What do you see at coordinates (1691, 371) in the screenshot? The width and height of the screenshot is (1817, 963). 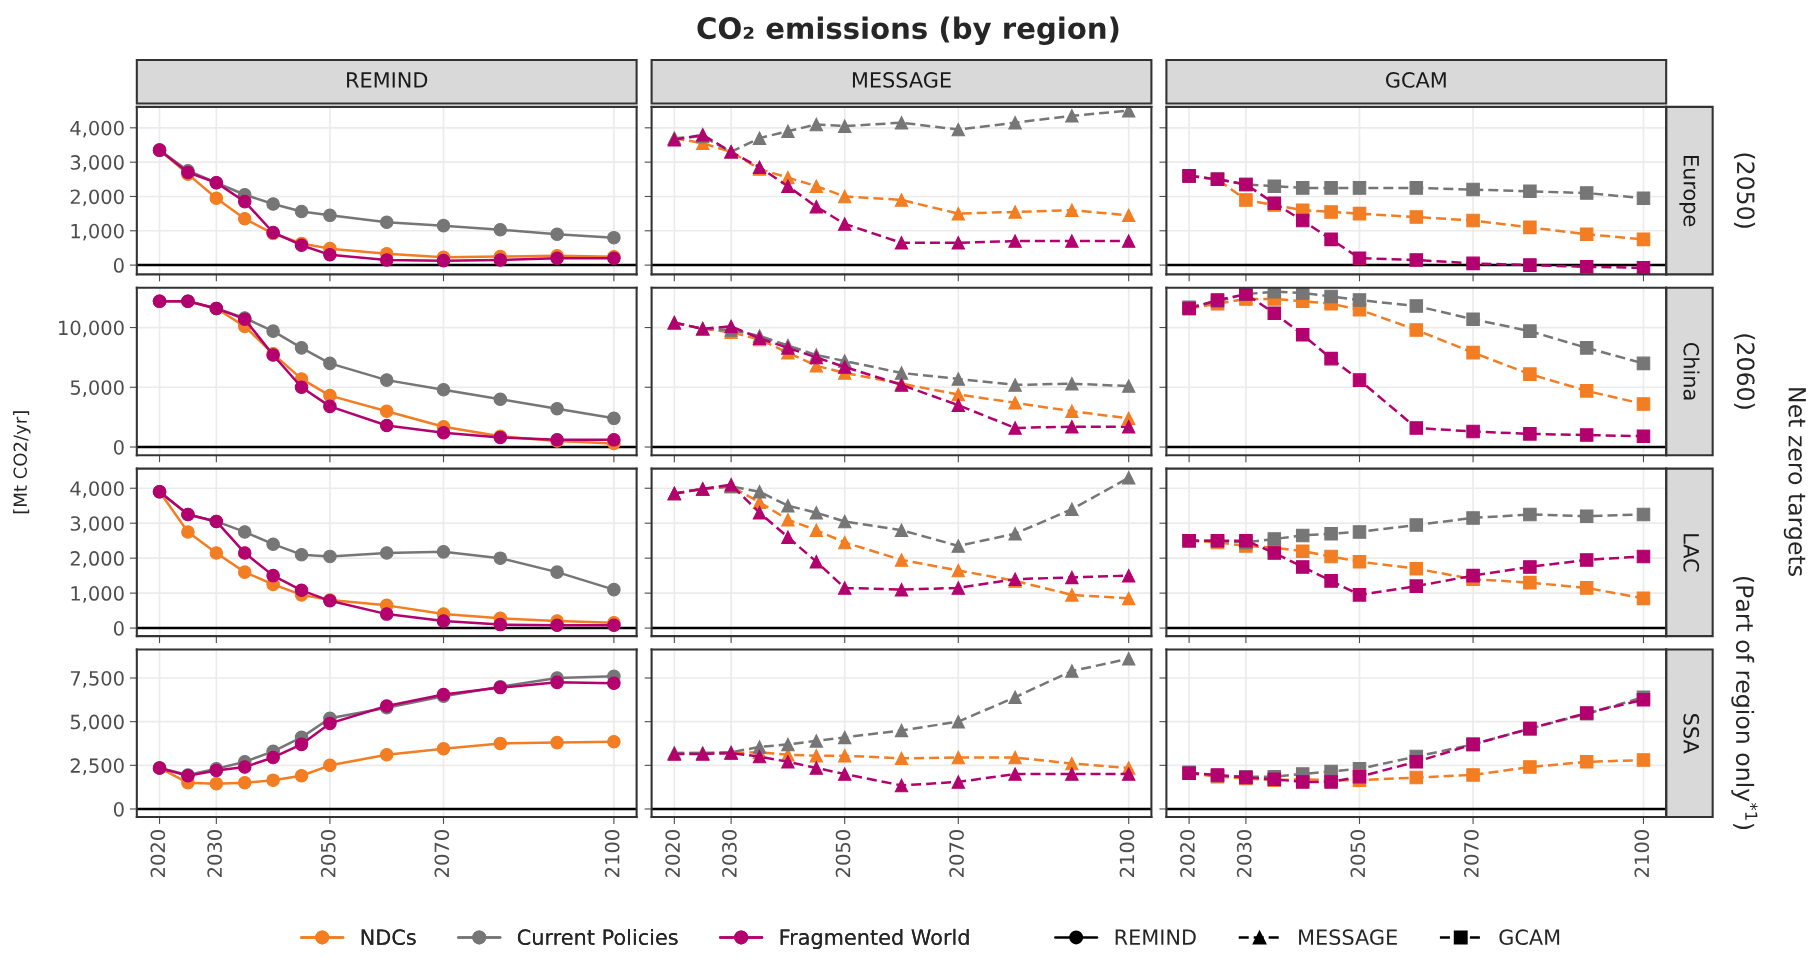 I see `y2-axis-title: China` at bounding box center [1691, 371].